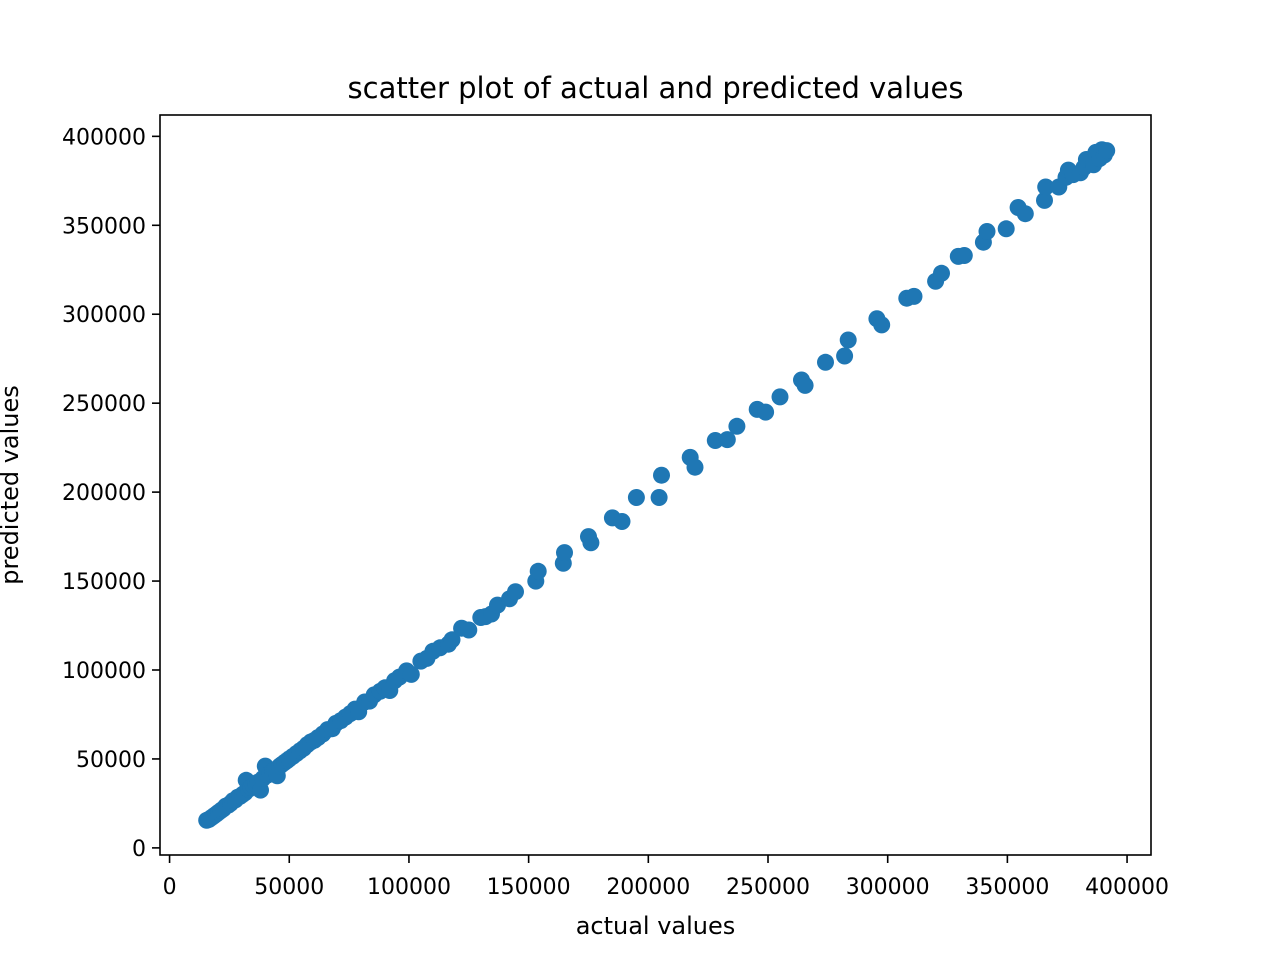  Describe the element at coordinates (104, 404) in the screenshot. I see `y-tick-label: 250000` at that location.